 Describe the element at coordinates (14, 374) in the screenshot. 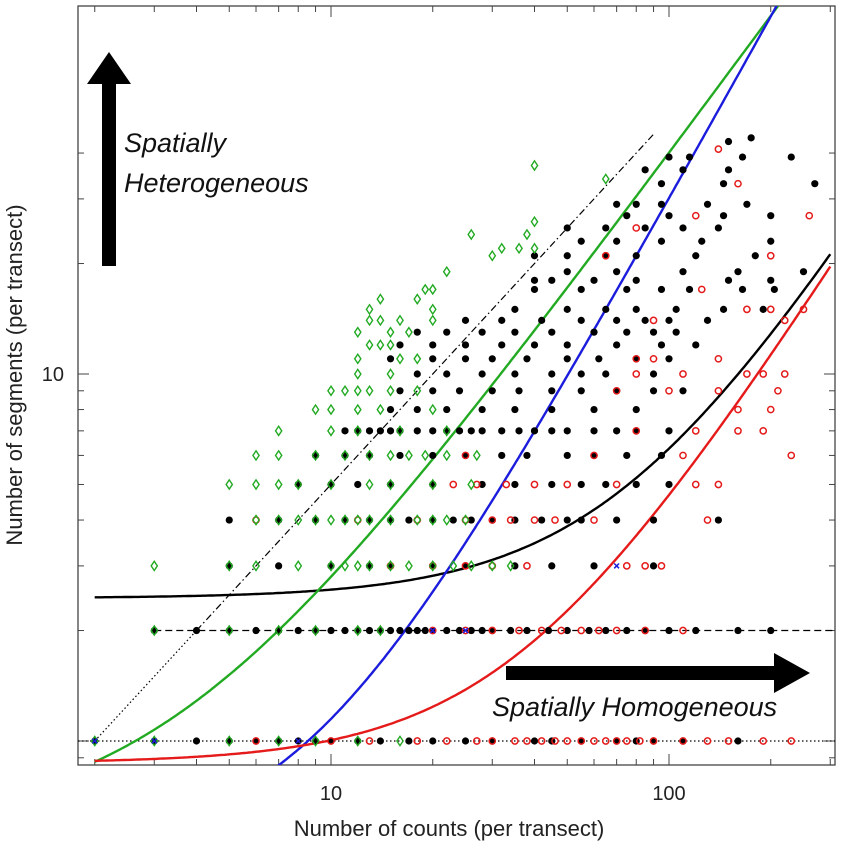

I see `y-axis-title: Number of segments (per transect)` at that location.